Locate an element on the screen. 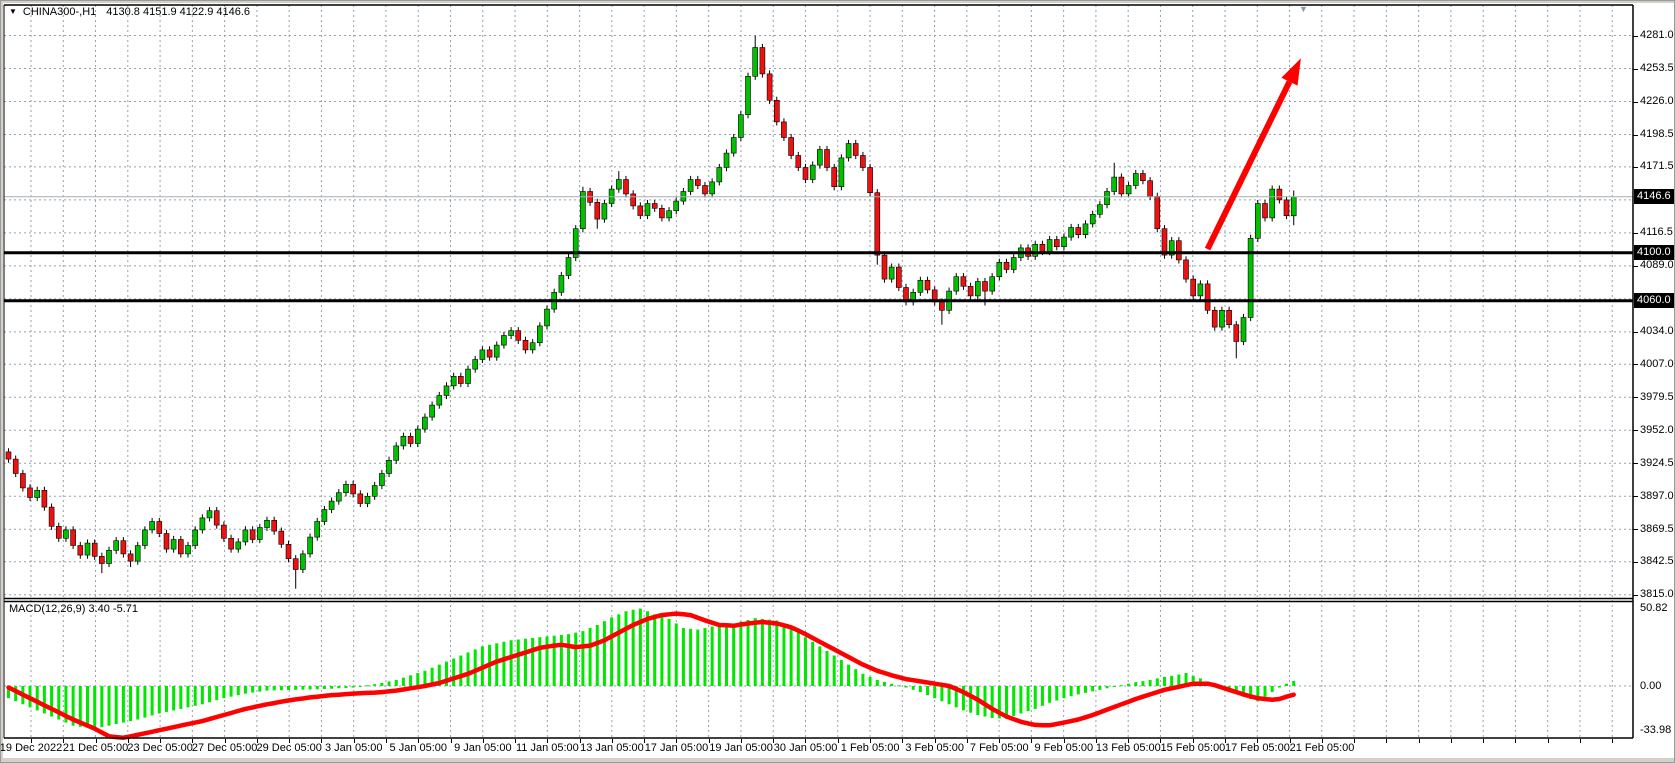 The height and width of the screenshot is (763, 1675). price-tick-label: 3897.0 is located at coordinates (1657, 495).